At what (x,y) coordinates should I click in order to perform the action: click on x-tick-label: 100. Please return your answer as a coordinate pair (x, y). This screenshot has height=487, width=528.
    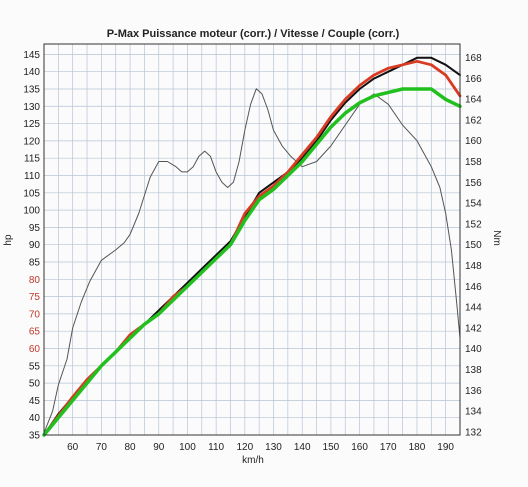
    Looking at the image, I should click on (187, 447).